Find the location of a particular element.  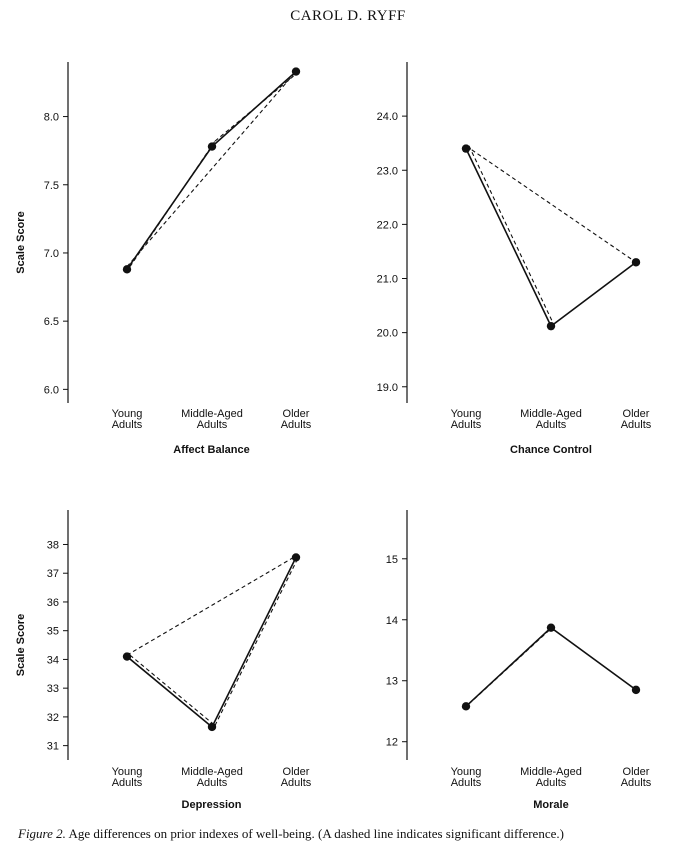

depression-y-tick-label-6: 37 is located at coordinates (53, 574).